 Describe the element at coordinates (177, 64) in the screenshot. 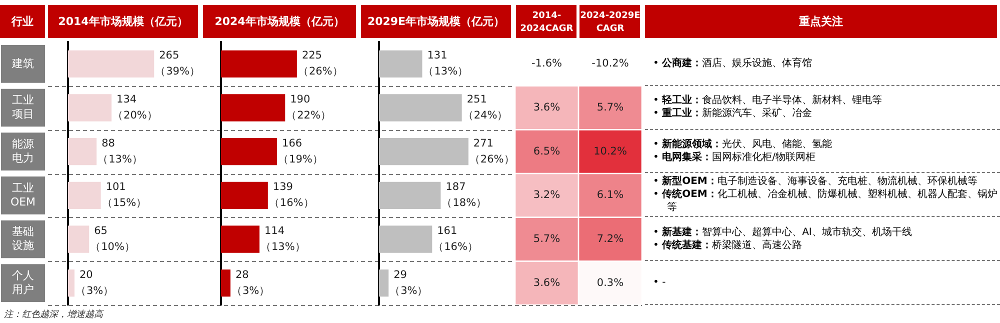

I see `data-label: 265 （39%）` at that location.